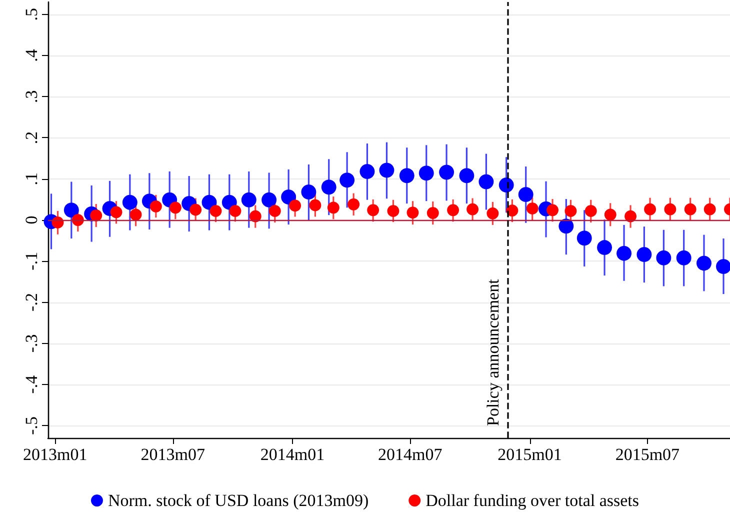 Image resolution: width=730 pixels, height=518 pixels. I want to click on y-tick-label: -.3, so click(31, 343).